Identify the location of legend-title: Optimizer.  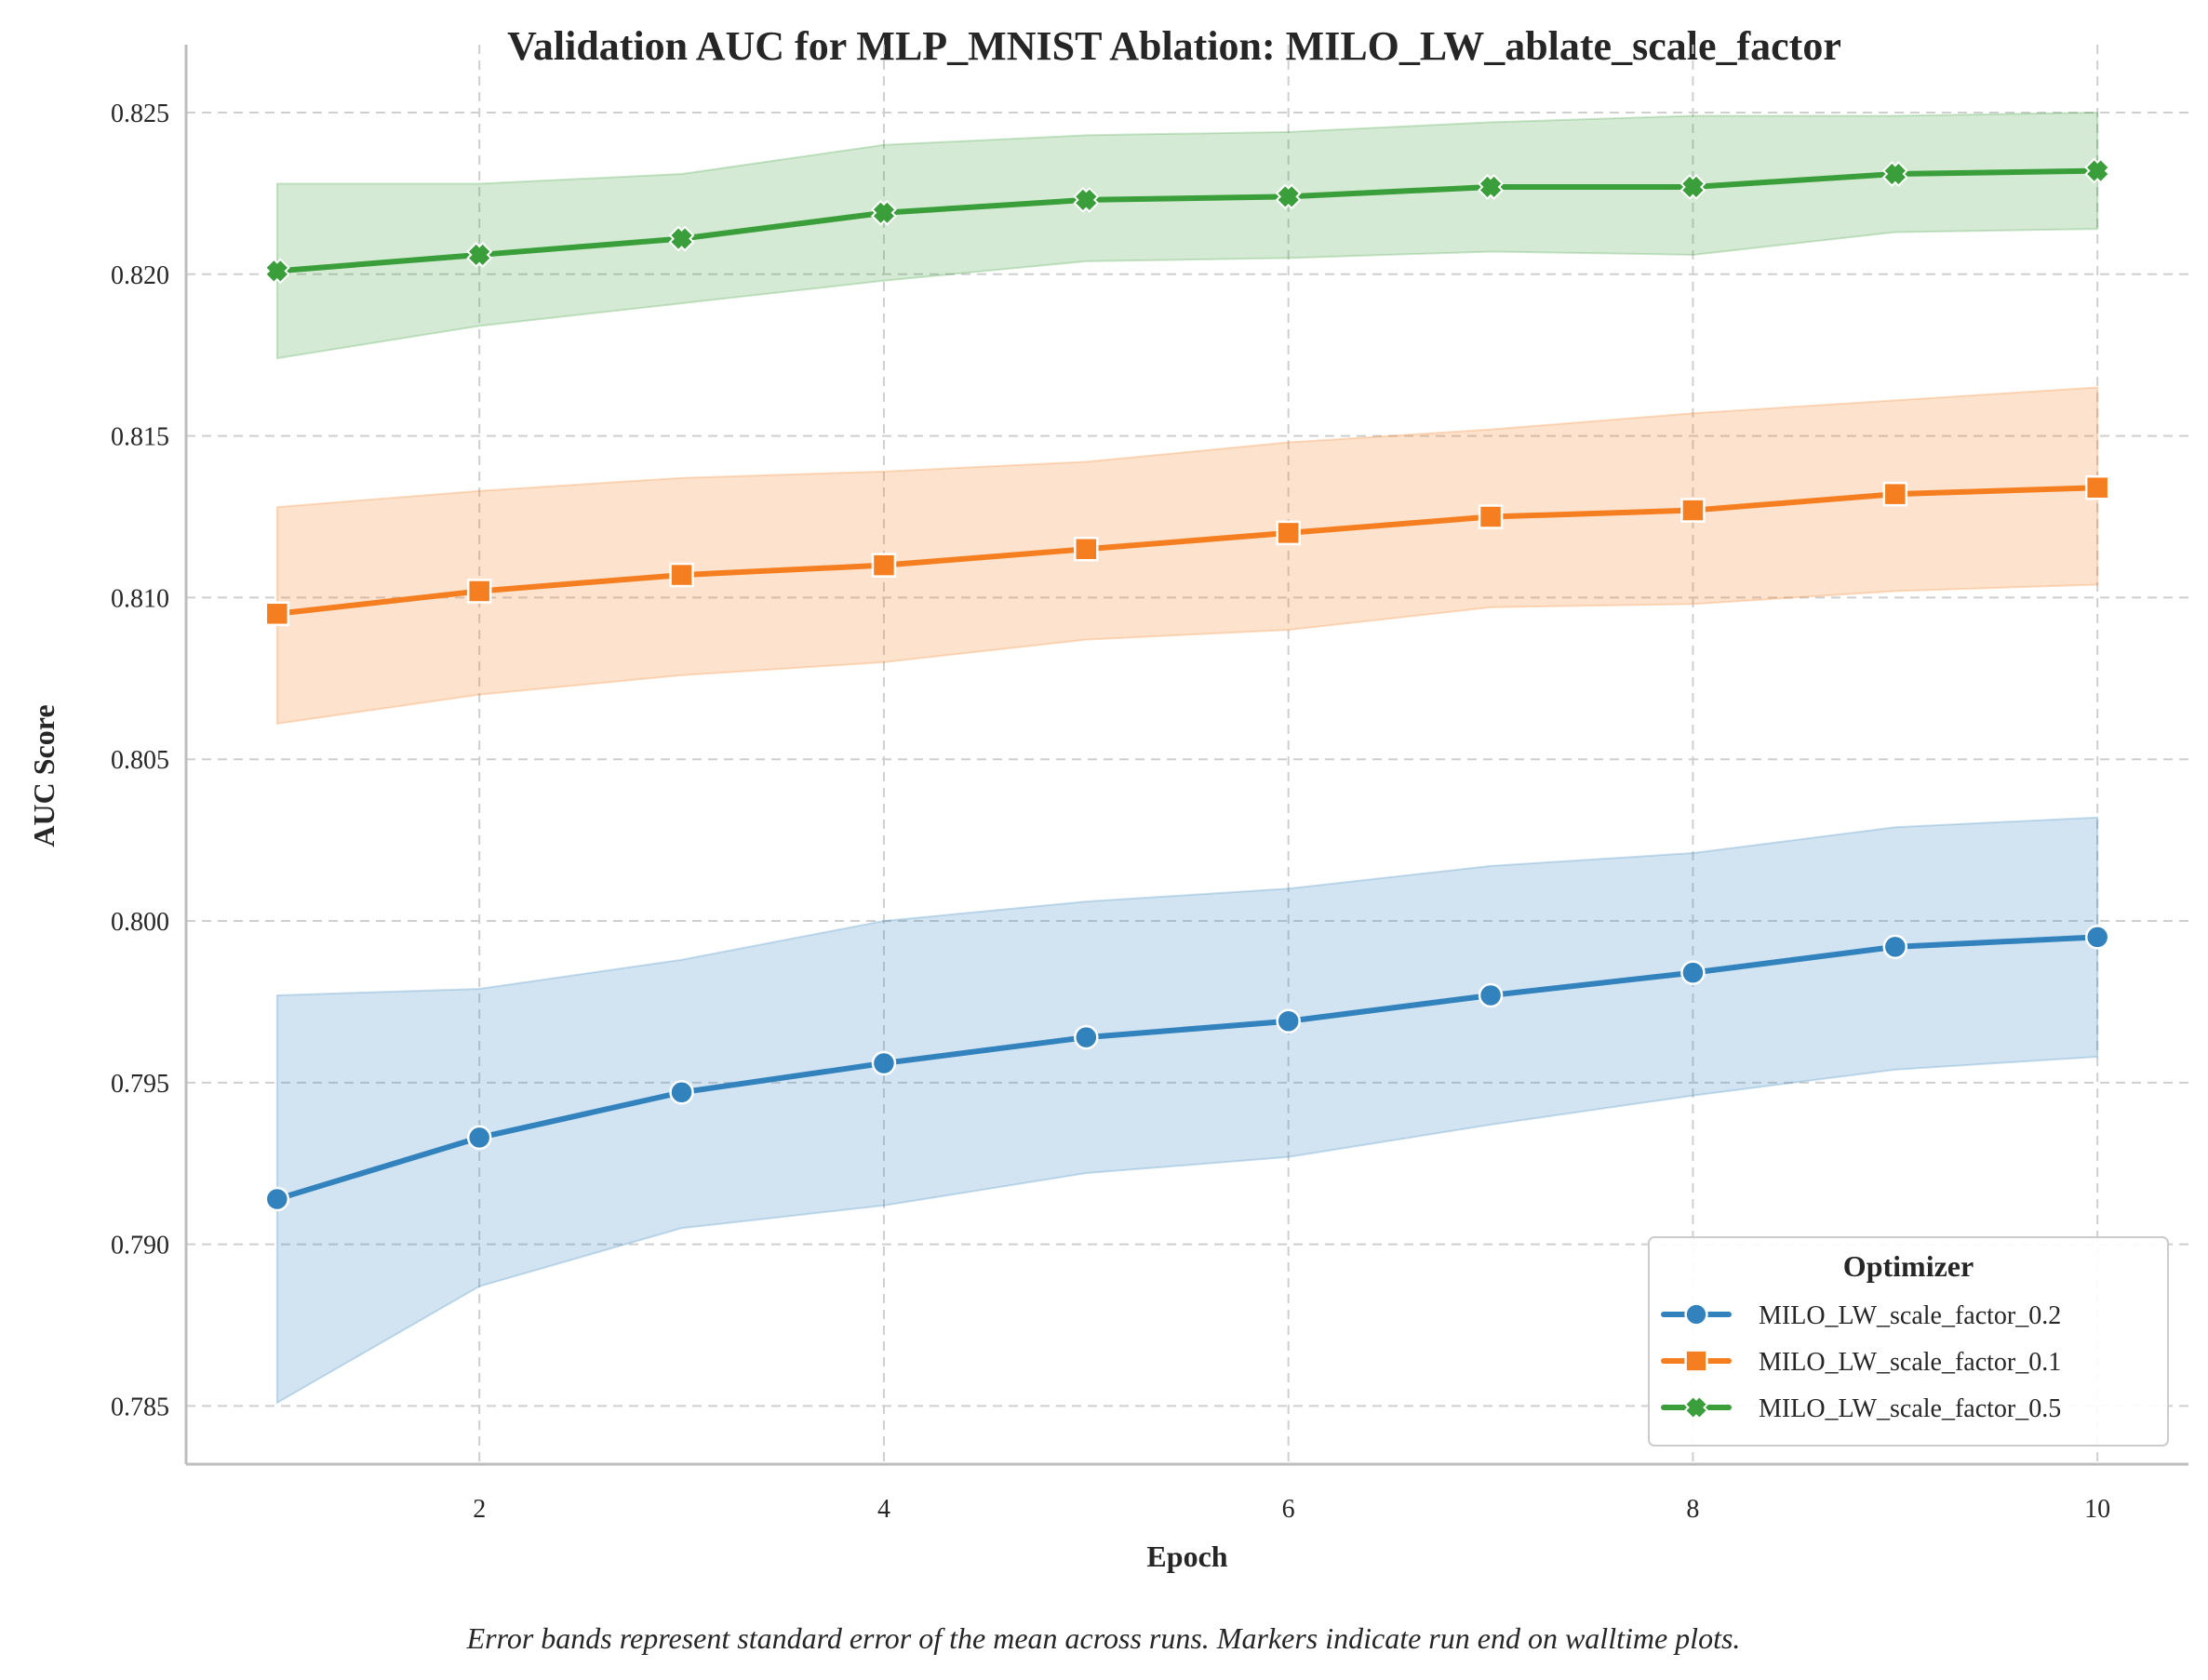
(1908, 1266).